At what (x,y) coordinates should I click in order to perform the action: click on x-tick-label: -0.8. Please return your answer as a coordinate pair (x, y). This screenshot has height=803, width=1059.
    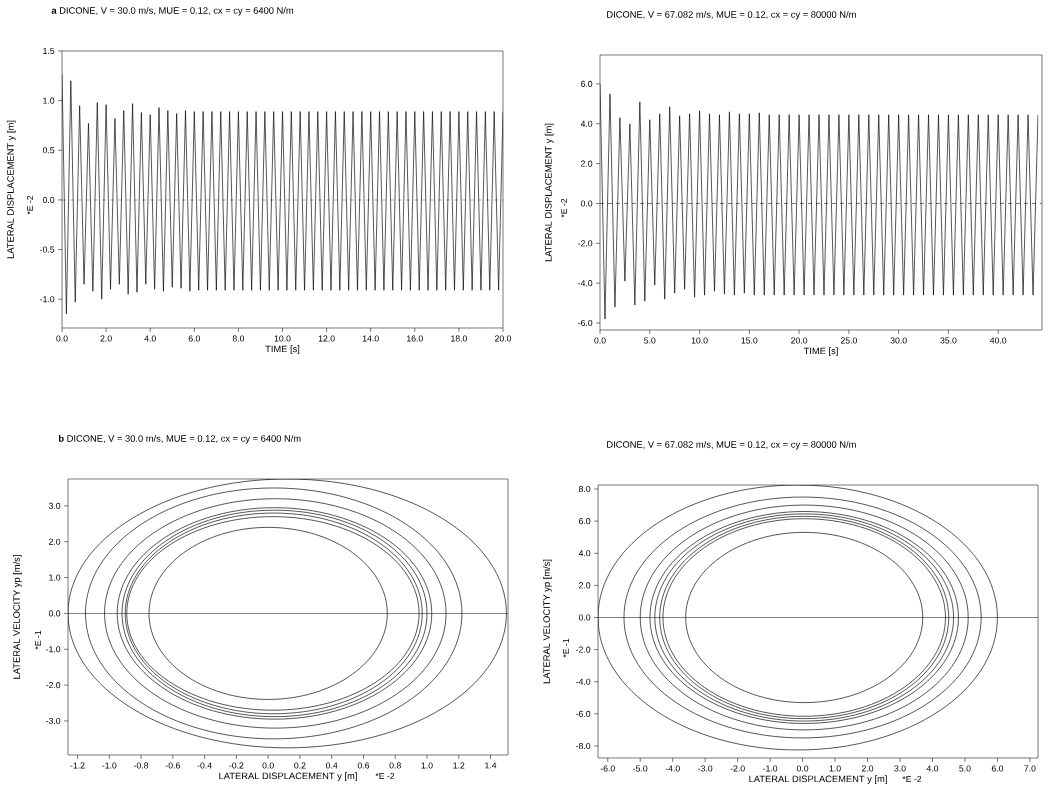
    Looking at the image, I should click on (141, 765).